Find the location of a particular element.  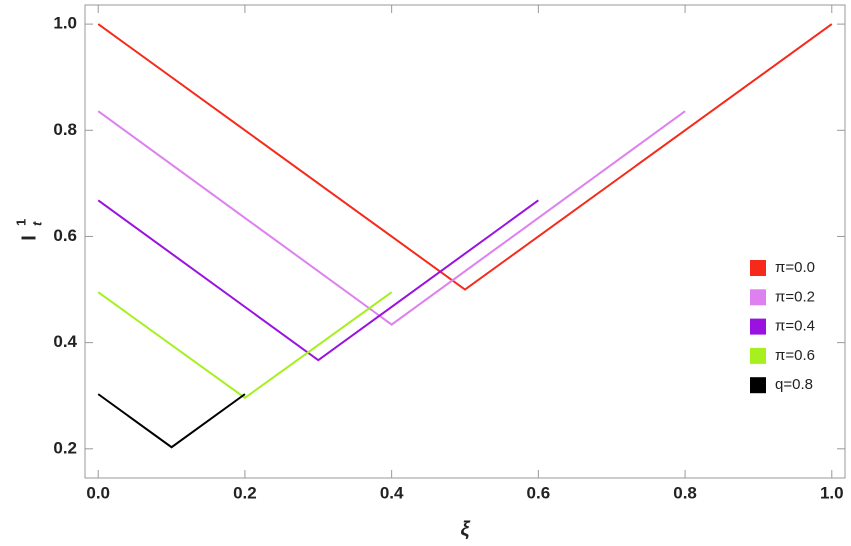

x-tick-label: 0.2 is located at coordinates (245, 492).